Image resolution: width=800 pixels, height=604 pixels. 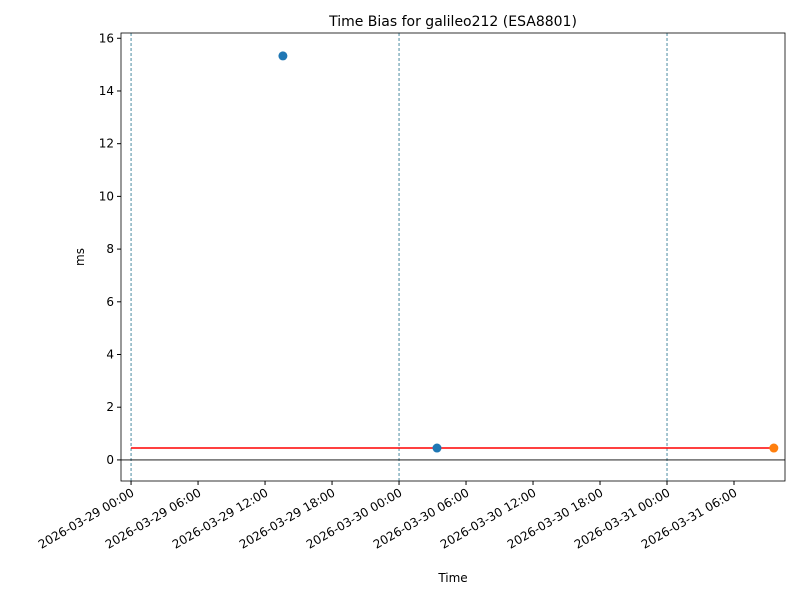 What do you see at coordinates (106, 196) in the screenshot?
I see `y-tick-label: 10` at bounding box center [106, 196].